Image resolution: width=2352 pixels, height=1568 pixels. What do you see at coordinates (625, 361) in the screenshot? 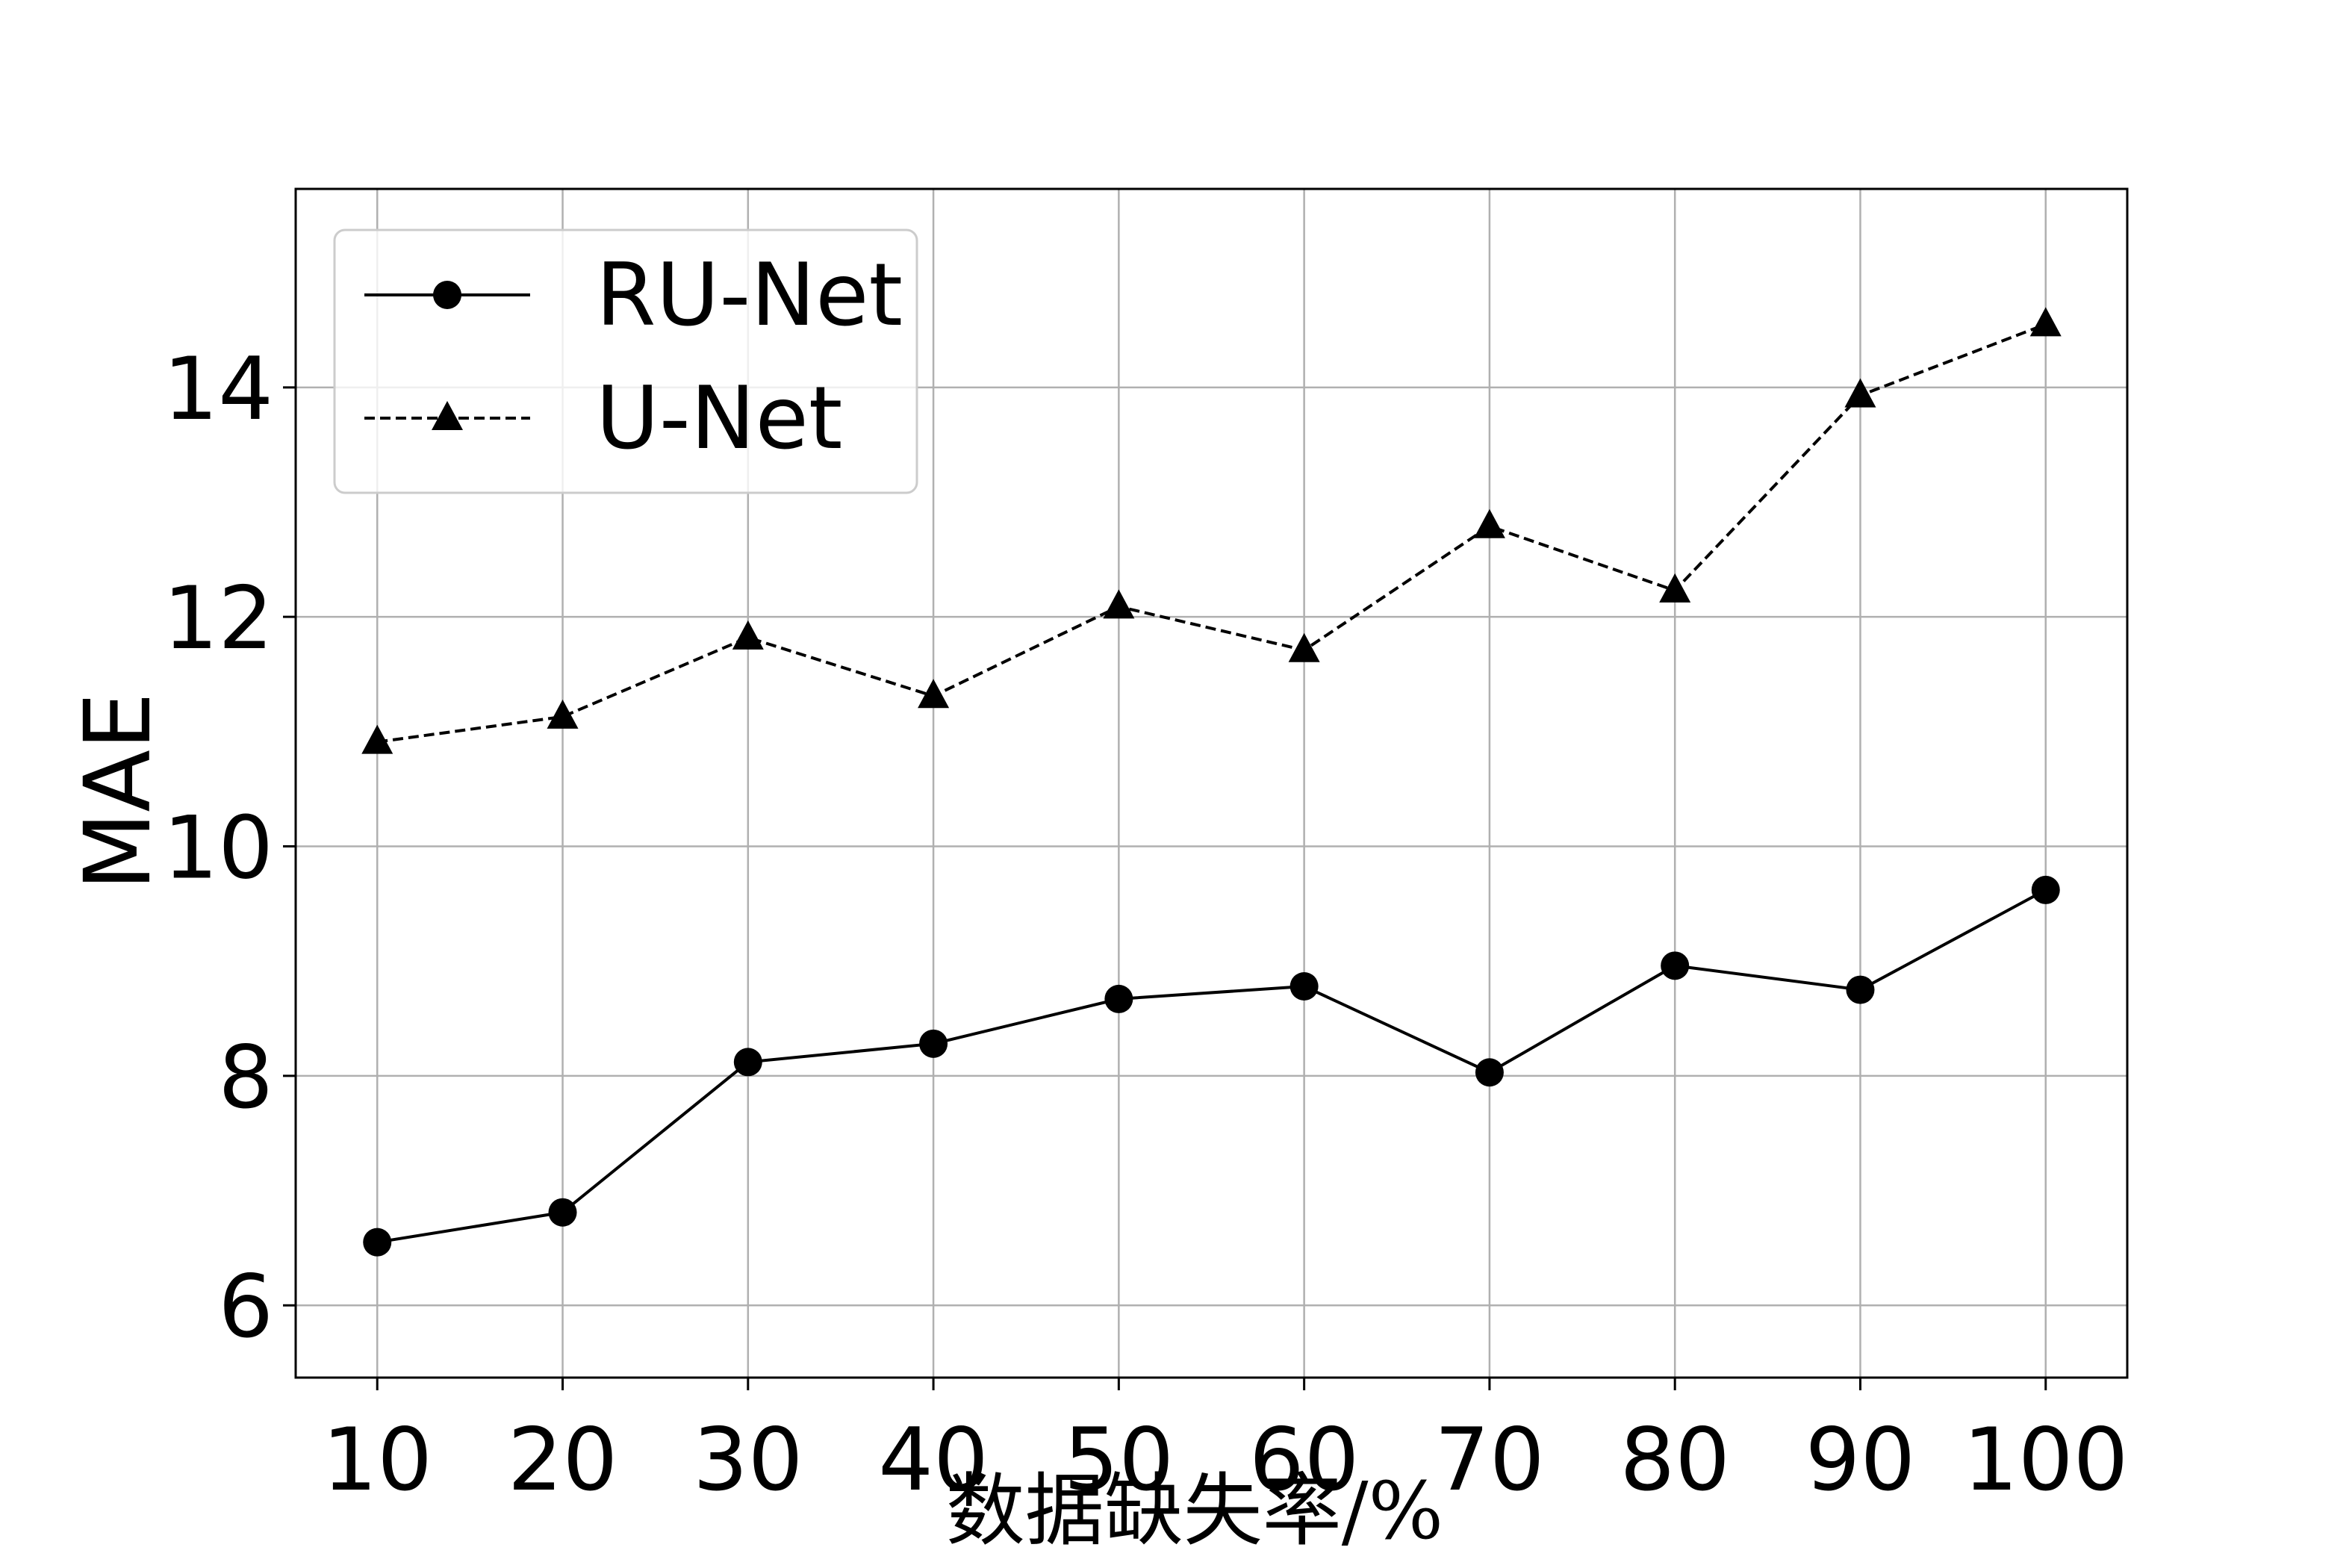
I see `legend: RU-Net U-Net` at bounding box center [625, 361].